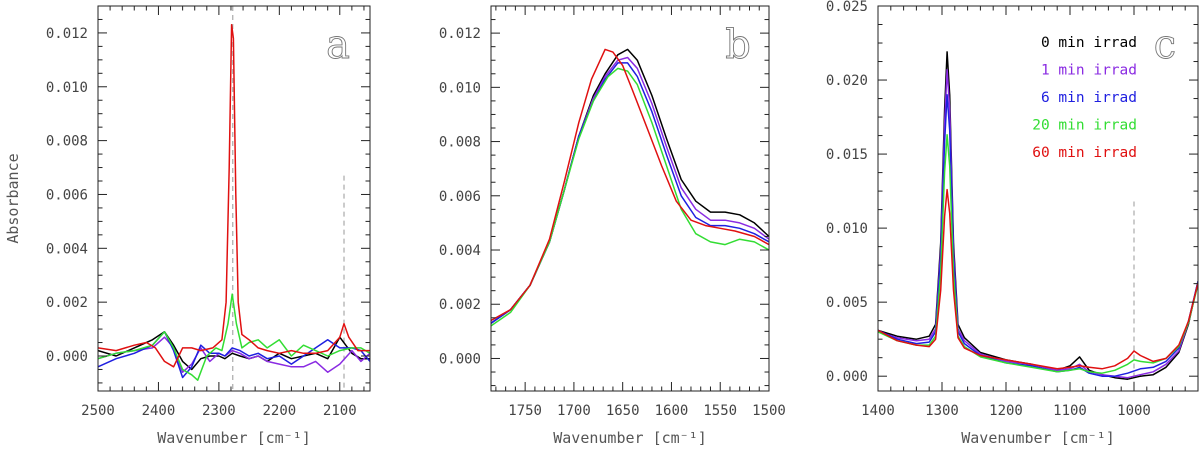 The height and width of the screenshot is (450, 1200). What do you see at coordinates (1070, 411) in the screenshot?
I see `x-tick-label: 1100` at bounding box center [1070, 411].